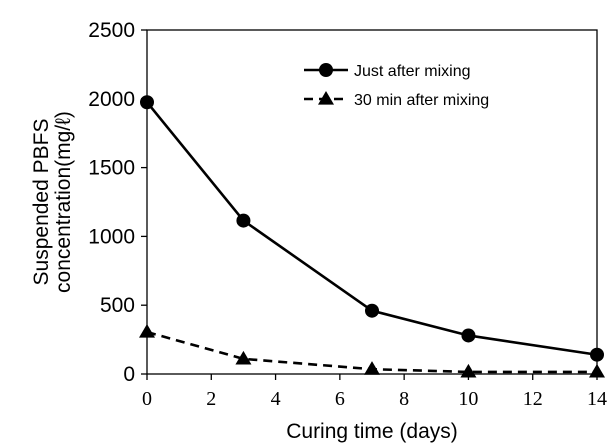  I want to click on y-tick-label: 0, so click(129, 374).